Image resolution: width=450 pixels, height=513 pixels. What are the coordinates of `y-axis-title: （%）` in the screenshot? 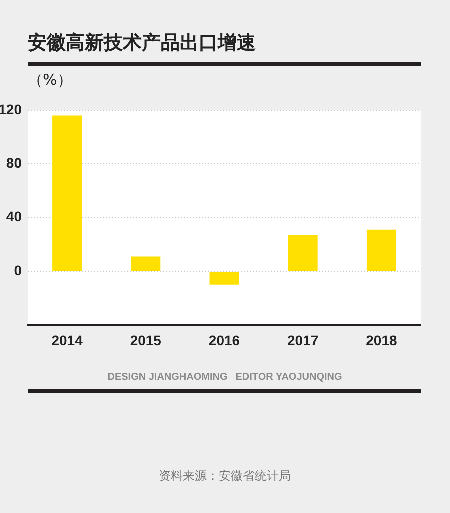 It's located at (50, 80).